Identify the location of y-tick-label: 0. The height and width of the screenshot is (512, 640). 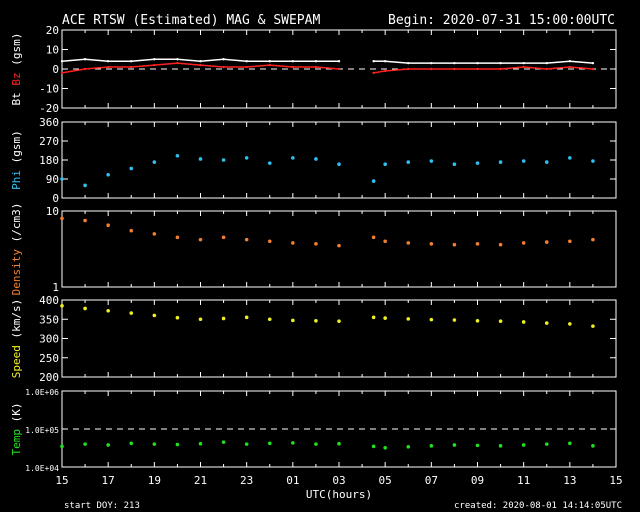
(55, 69).